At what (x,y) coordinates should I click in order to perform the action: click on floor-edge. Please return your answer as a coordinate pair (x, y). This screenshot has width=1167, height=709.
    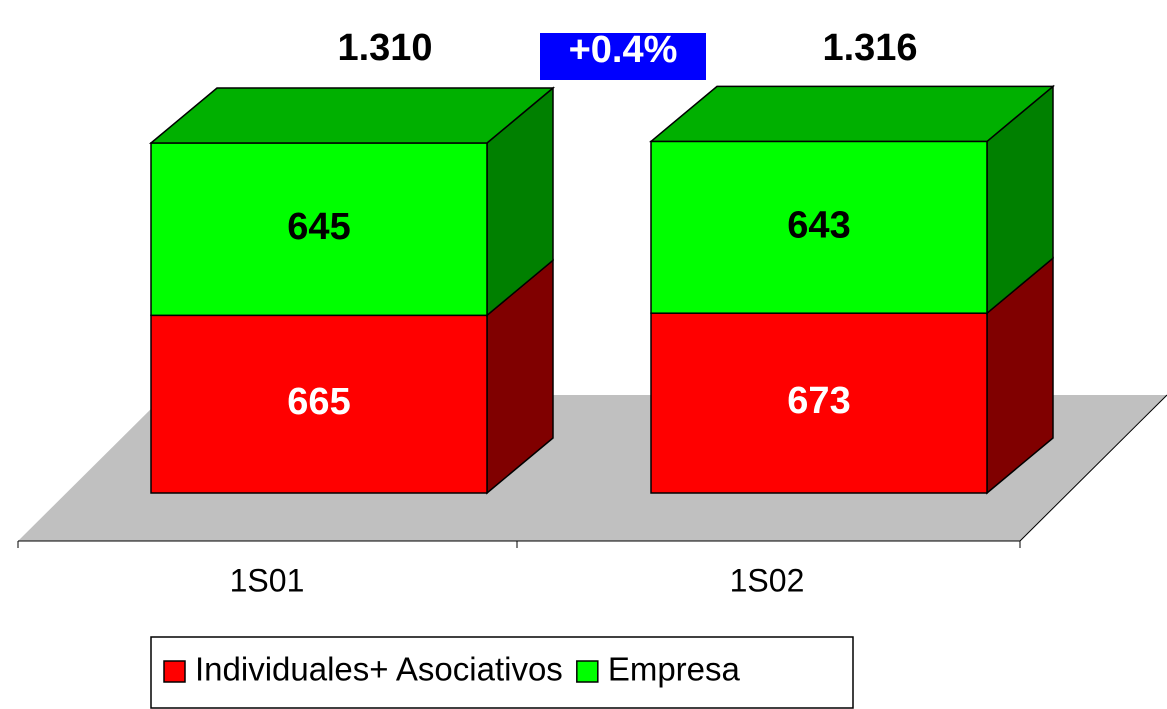
    Looking at the image, I should click on (1093, 468).